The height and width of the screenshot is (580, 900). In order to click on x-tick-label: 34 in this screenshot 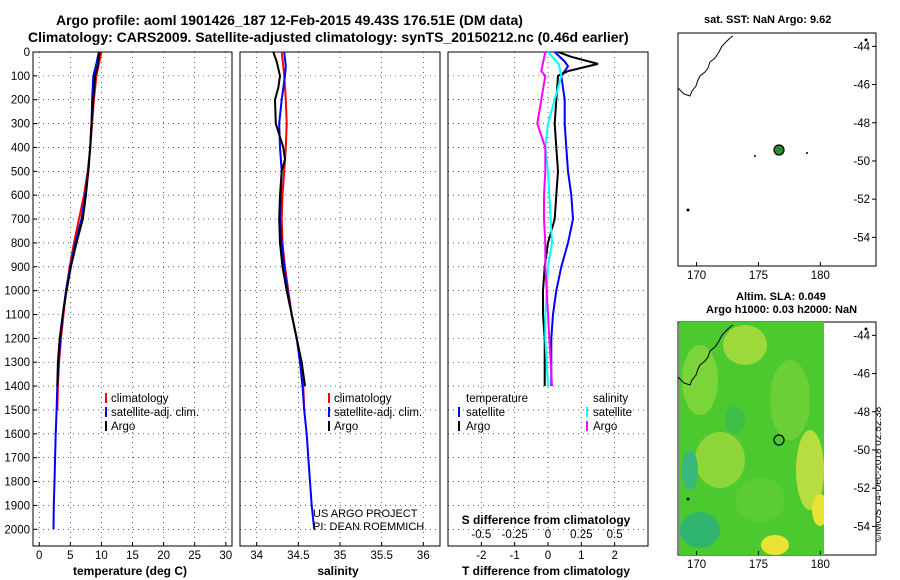, I will do `click(256, 556)`.